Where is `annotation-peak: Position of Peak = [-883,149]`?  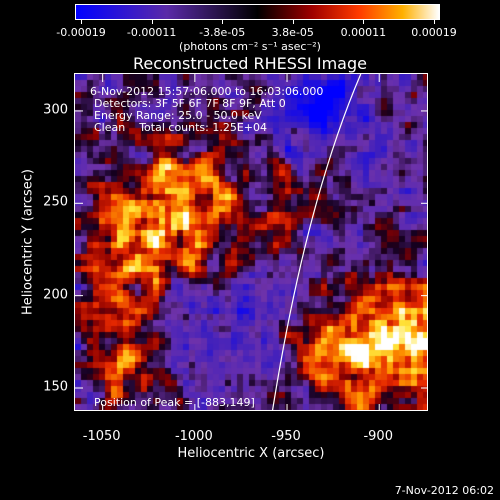 annotation-peak: Position of Peak = [-883,149] is located at coordinates (174, 402).